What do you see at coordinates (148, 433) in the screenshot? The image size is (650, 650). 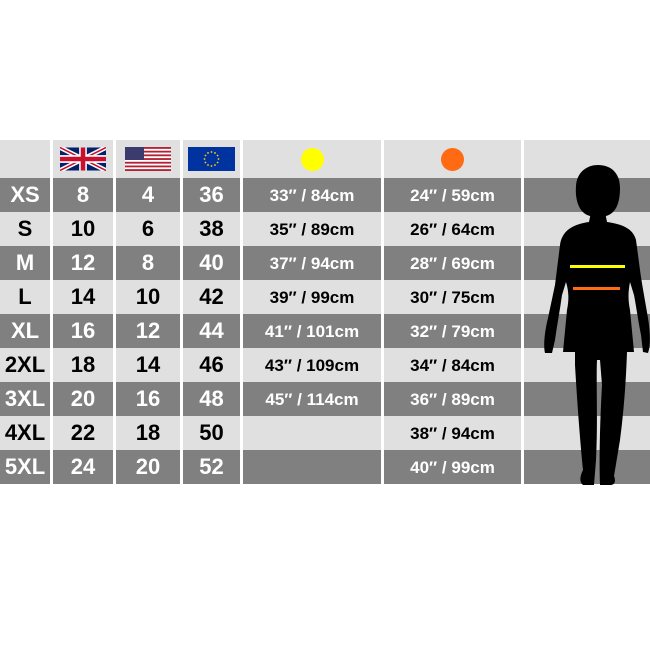 I see `cell-us: 18` at bounding box center [148, 433].